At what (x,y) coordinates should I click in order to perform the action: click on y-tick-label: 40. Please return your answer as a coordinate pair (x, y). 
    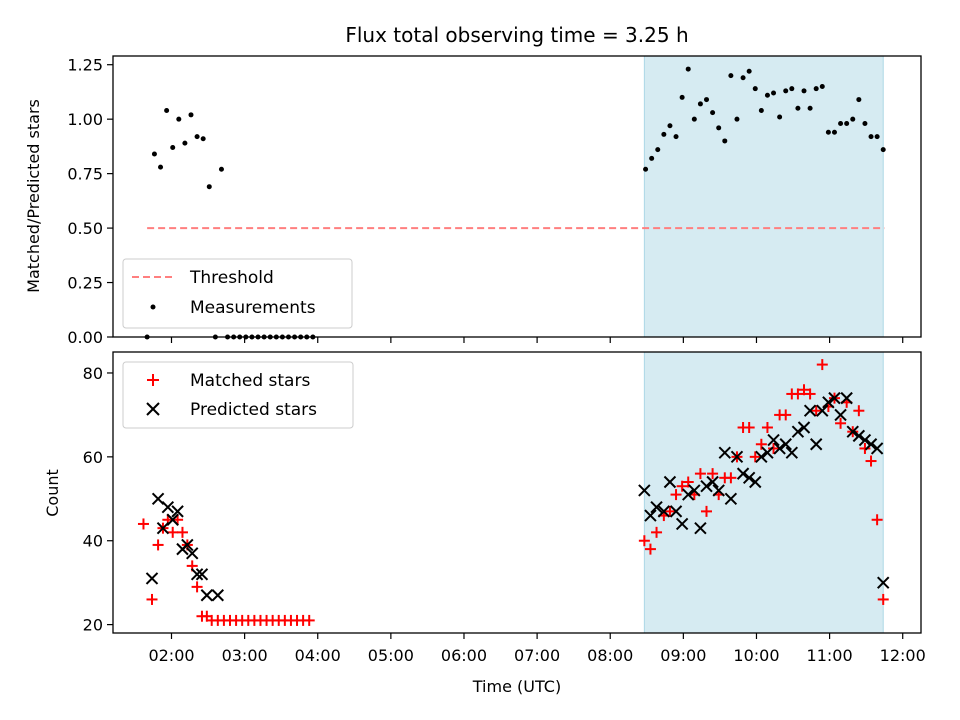
    Looking at the image, I should click on (93, 541).